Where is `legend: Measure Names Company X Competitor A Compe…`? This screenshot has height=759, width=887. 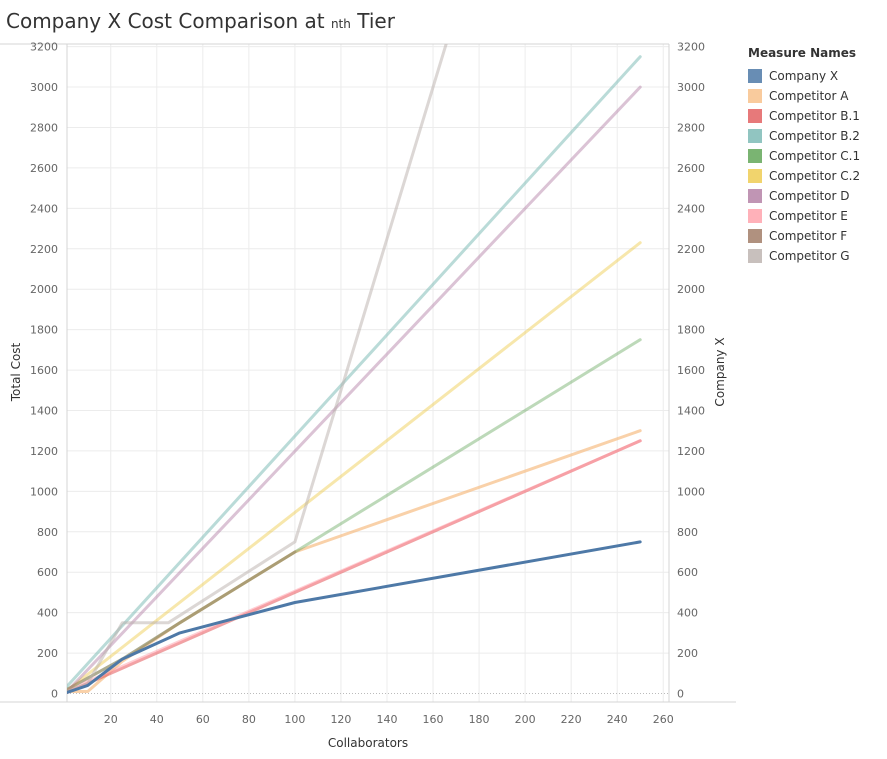 legend: Measure Names Company X Competitor A Compe… is located at coordinates (815, 156).